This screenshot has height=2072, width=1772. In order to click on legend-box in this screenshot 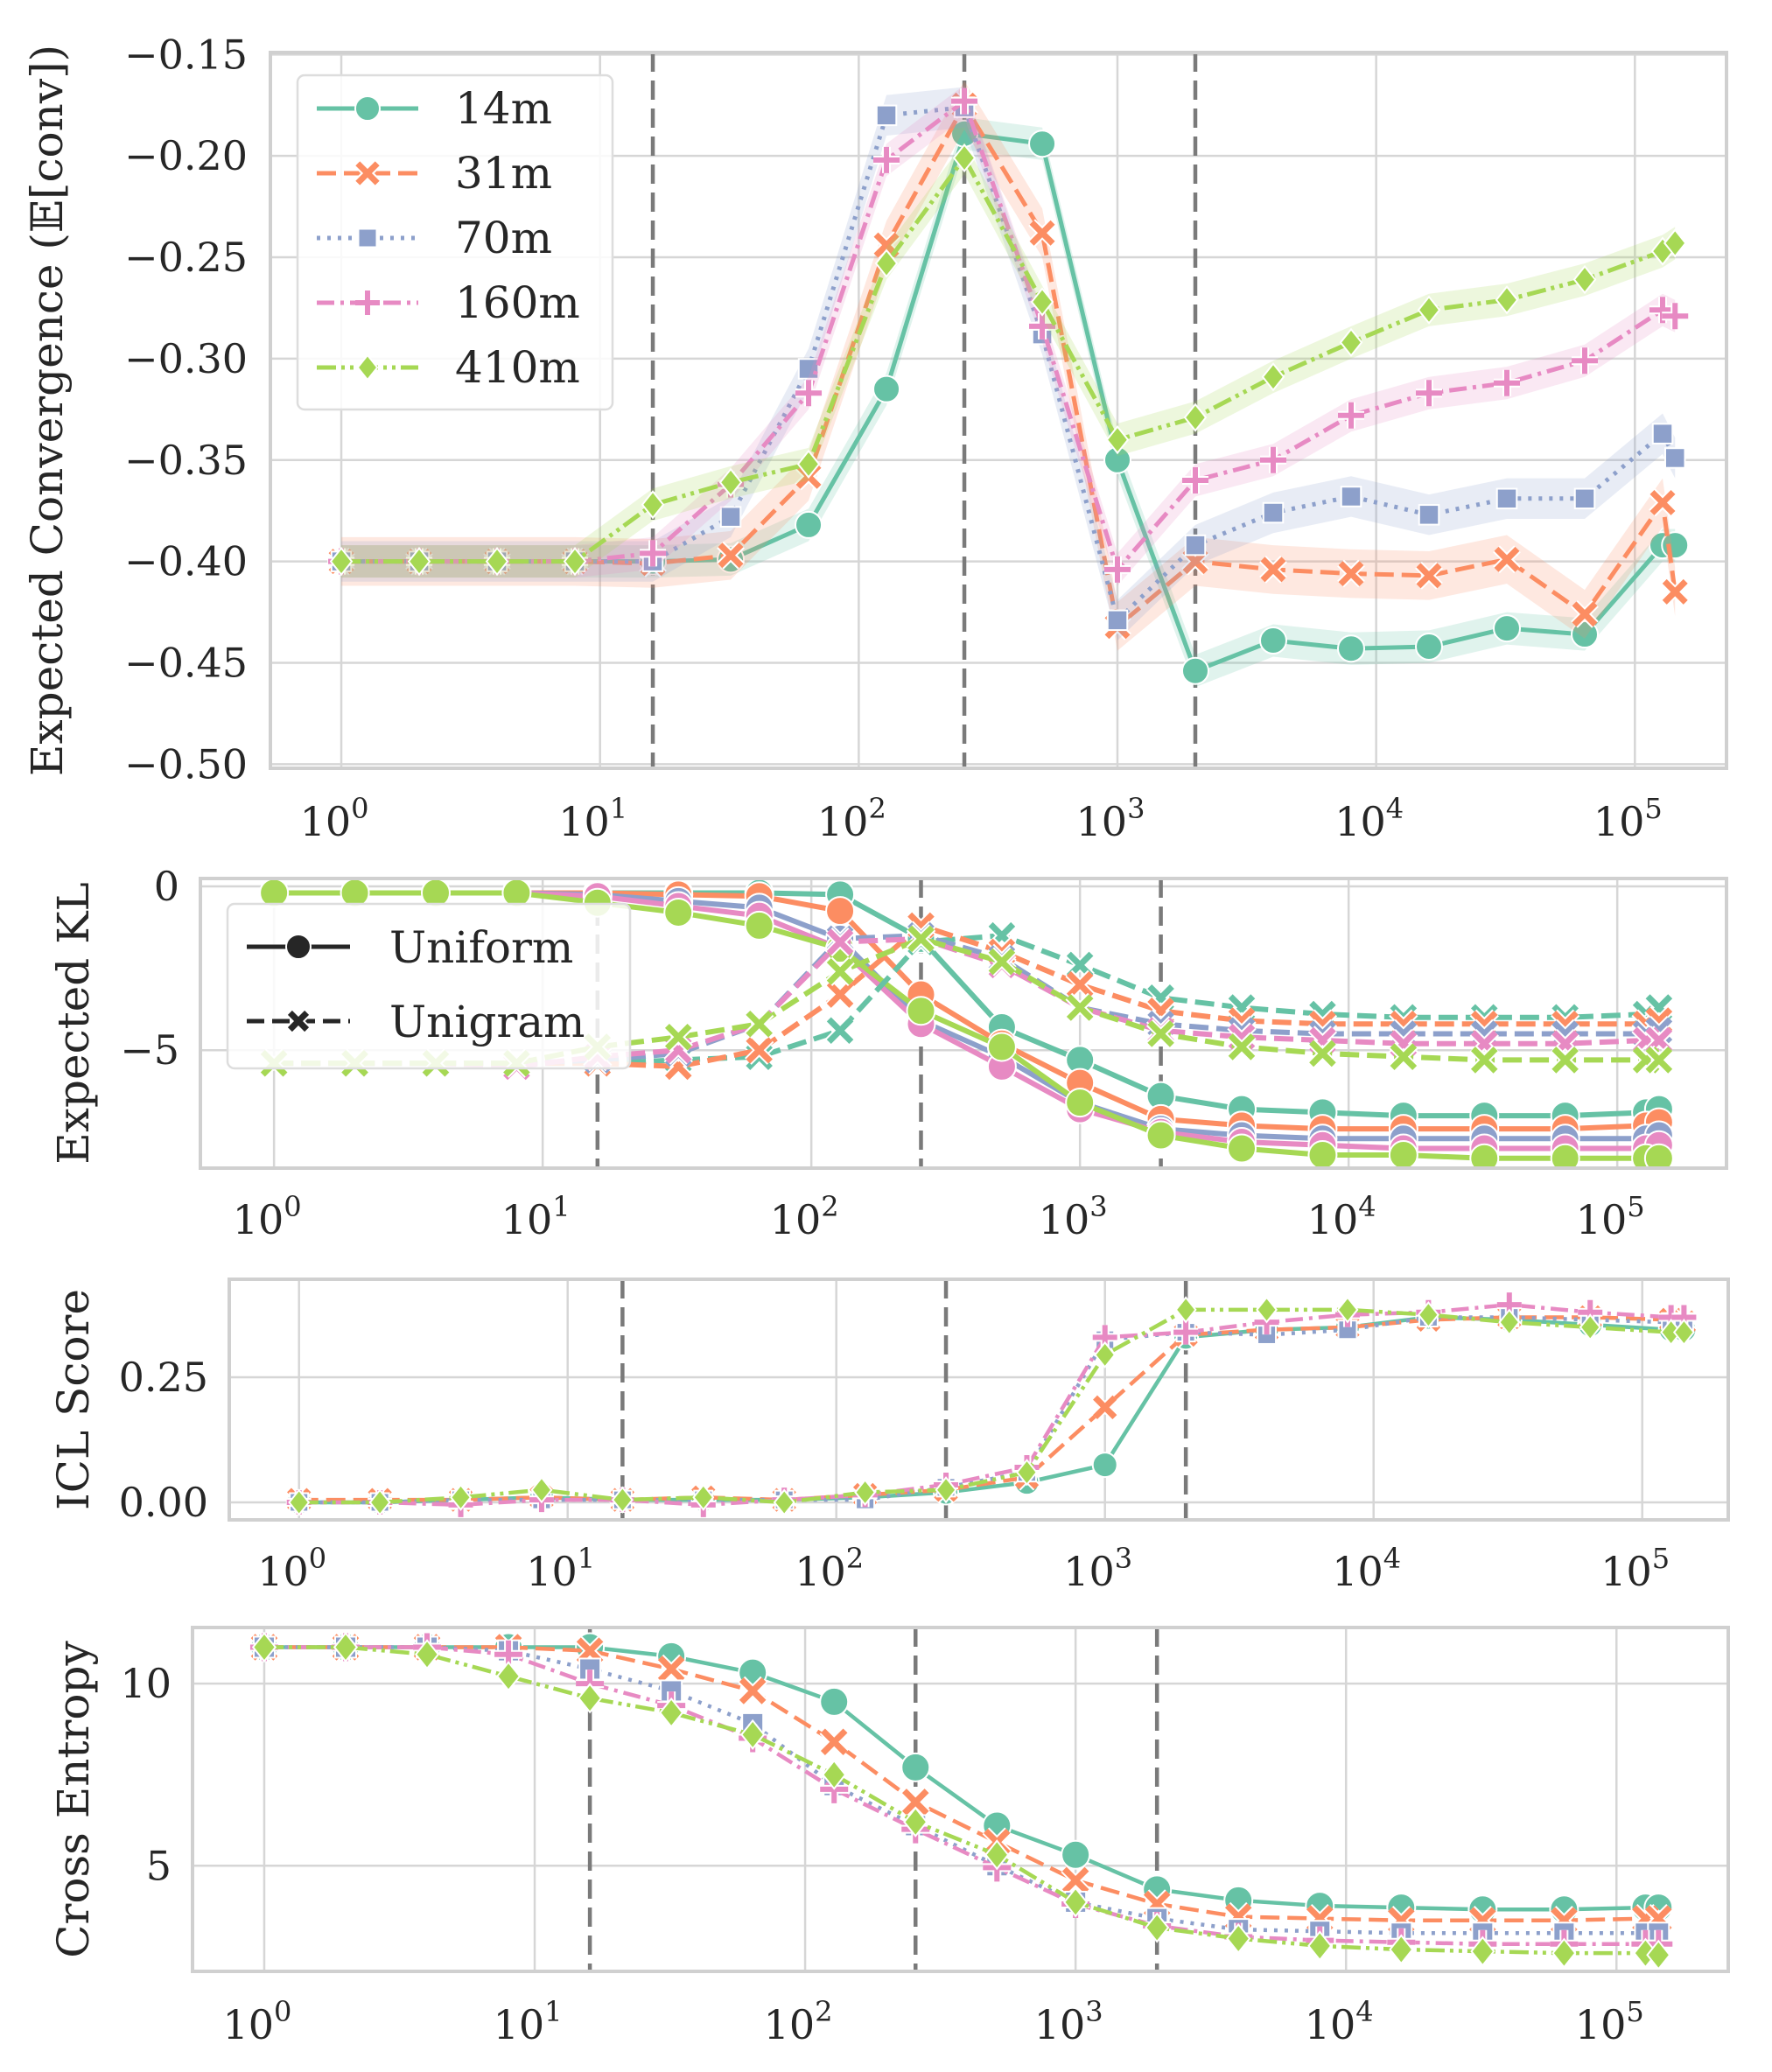, I will do `click(455, 242)`.